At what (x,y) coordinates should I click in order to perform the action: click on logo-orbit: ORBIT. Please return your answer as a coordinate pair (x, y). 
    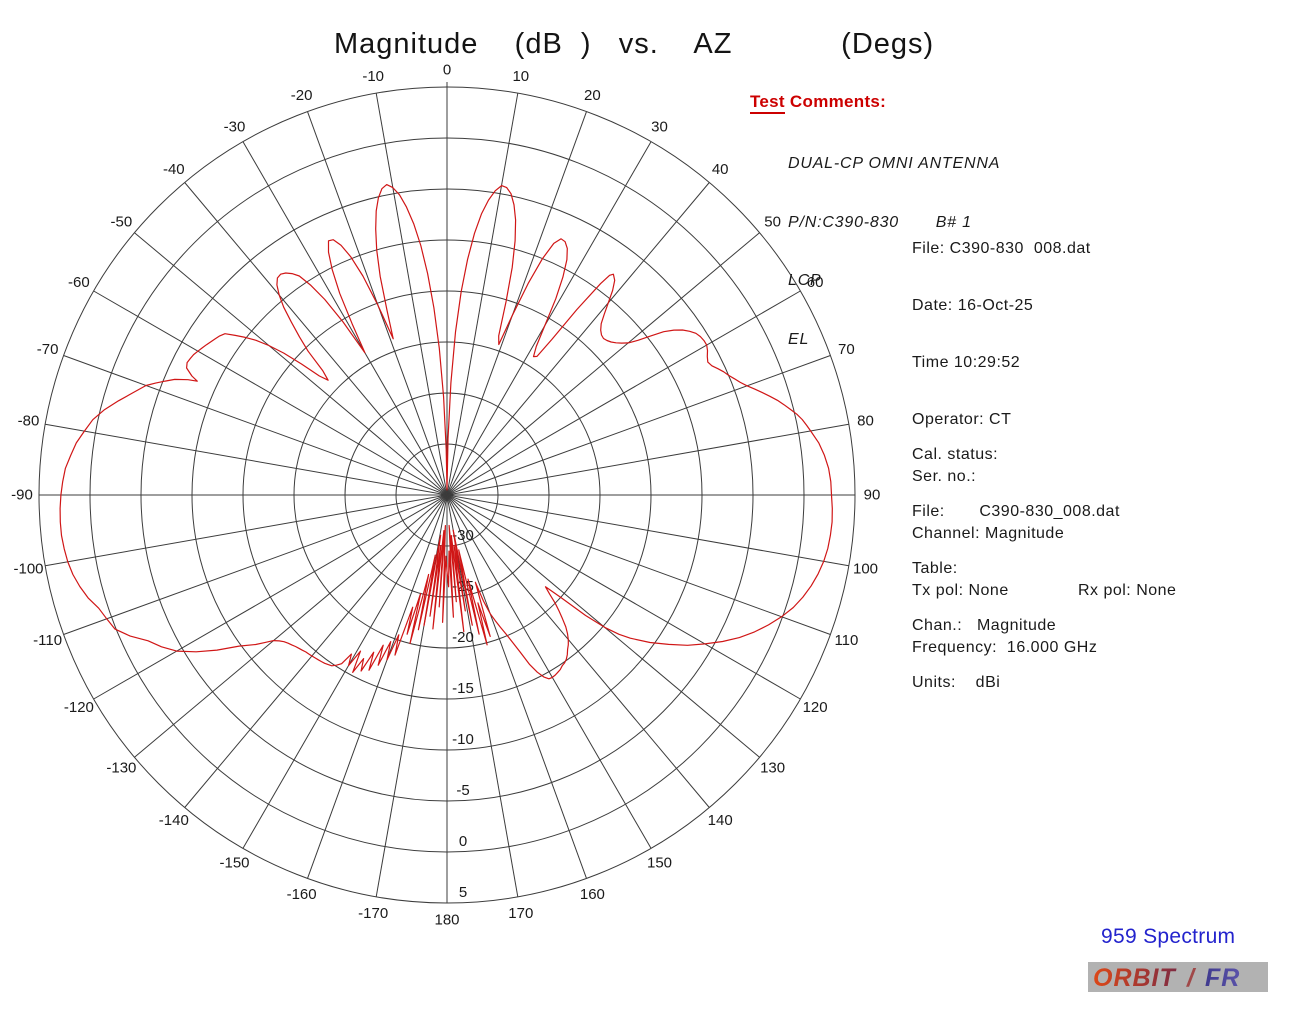
    Looking at the image, I should click on (1135, 978).